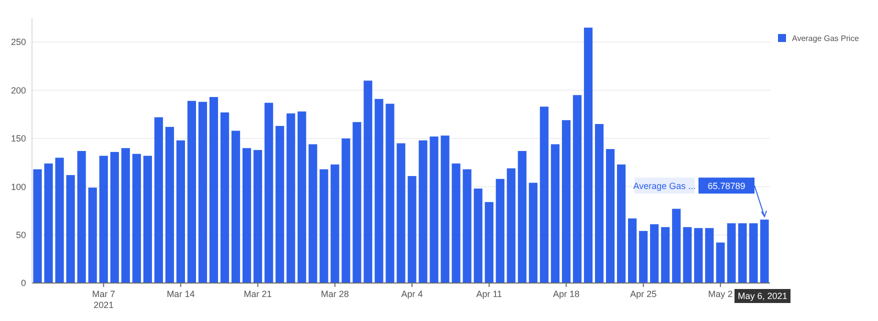 Image resolution: width=878 pixels, height=321 pixels. What do you see at coordinates (720, 294) in the screenshot?
I see `x-tick-label: May 2` at bounding box center [720, 294].